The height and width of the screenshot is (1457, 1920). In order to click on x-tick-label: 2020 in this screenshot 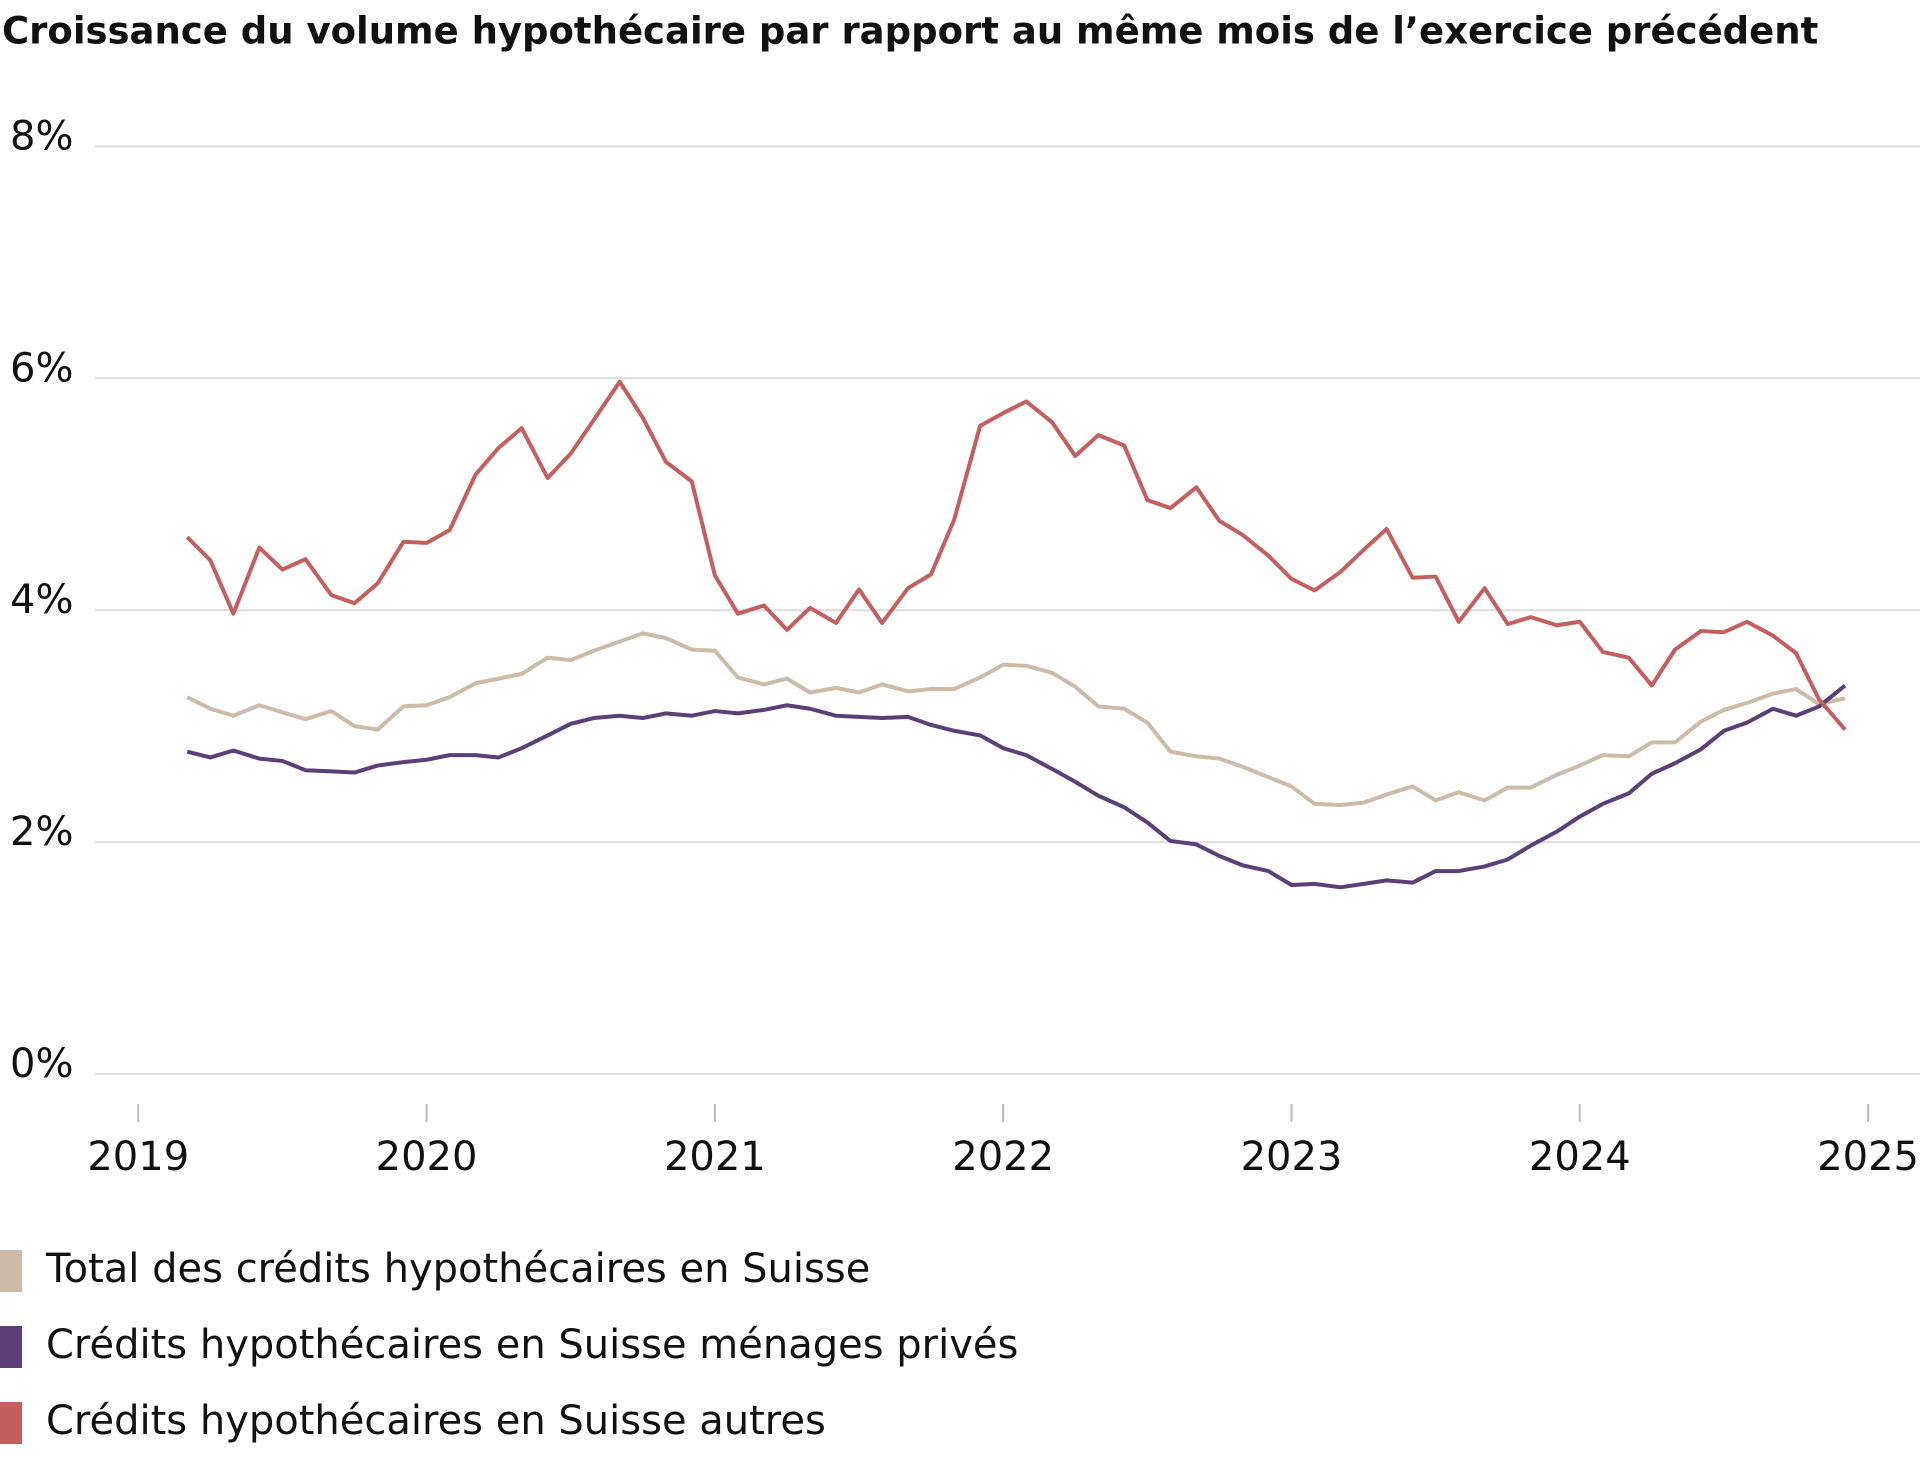, I will do `click(427, 1157)`.